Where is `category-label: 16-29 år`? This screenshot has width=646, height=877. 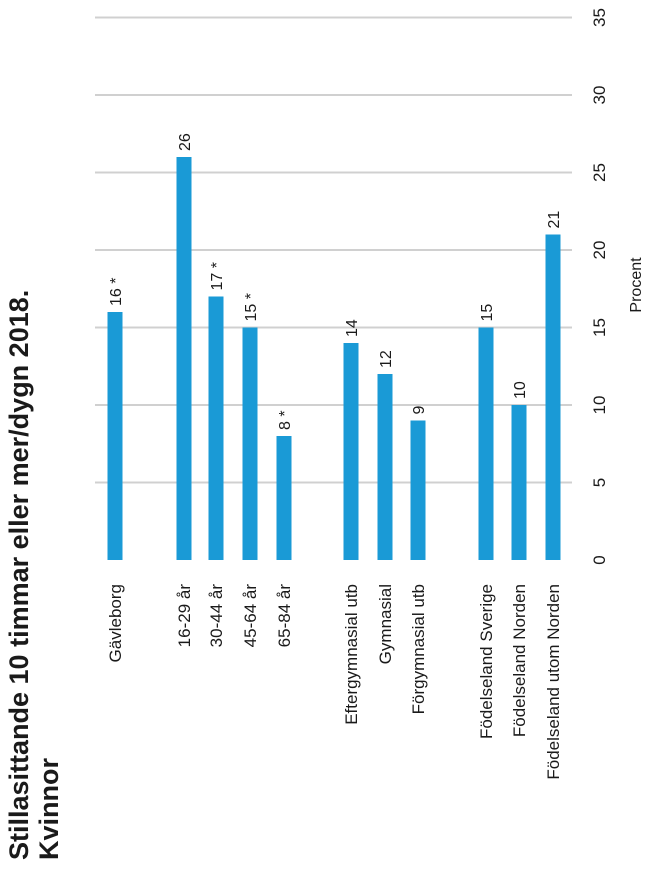 category-label: 16-29 år is located at coordinates (184, 616).